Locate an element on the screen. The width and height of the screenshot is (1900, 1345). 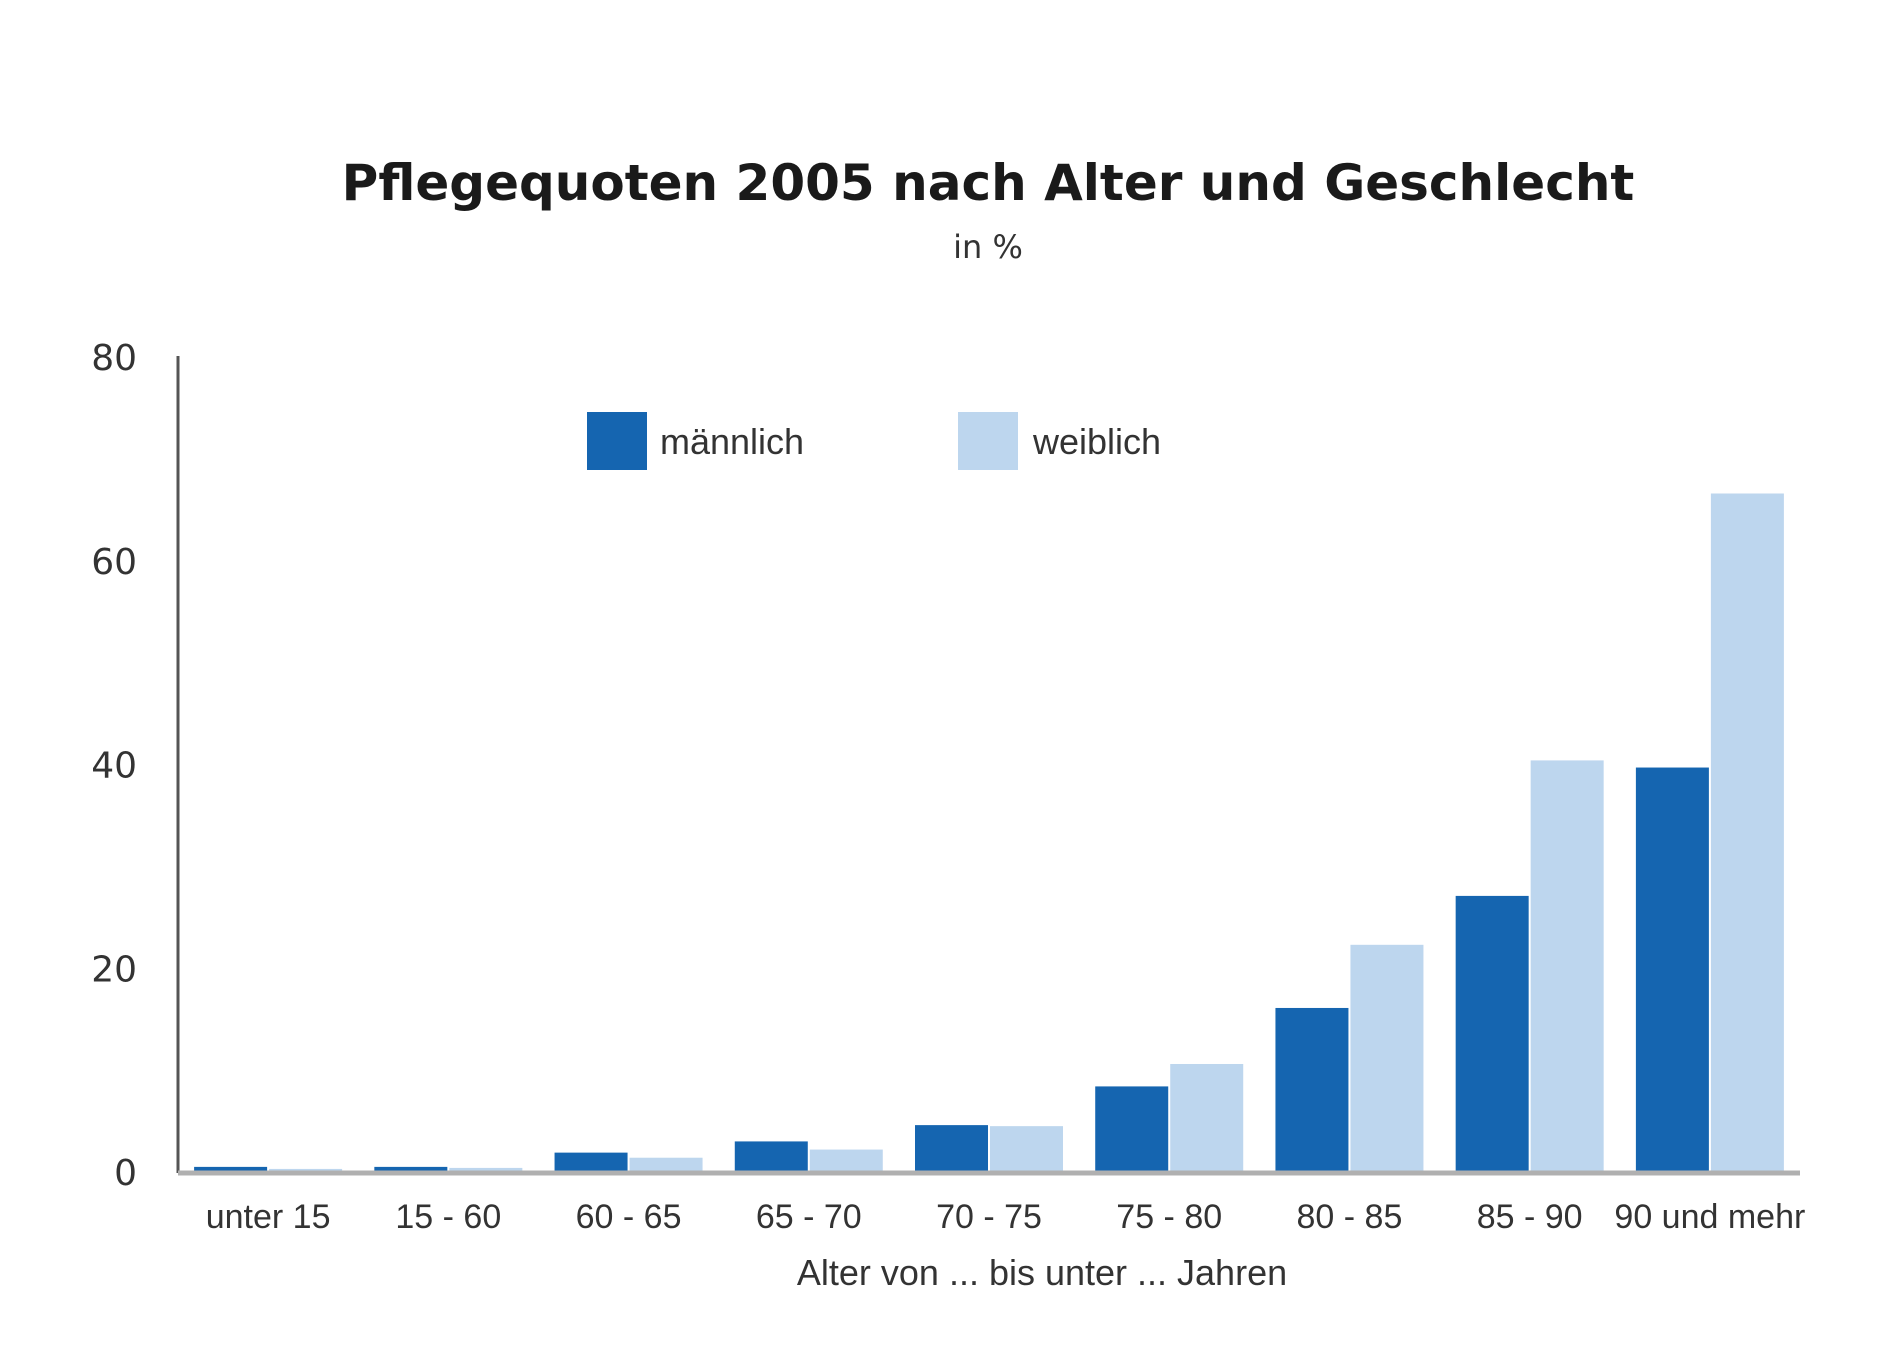
x-axis-title: Alter von ... bis unter ... Jahren is located at coordinates (1042, 1272).